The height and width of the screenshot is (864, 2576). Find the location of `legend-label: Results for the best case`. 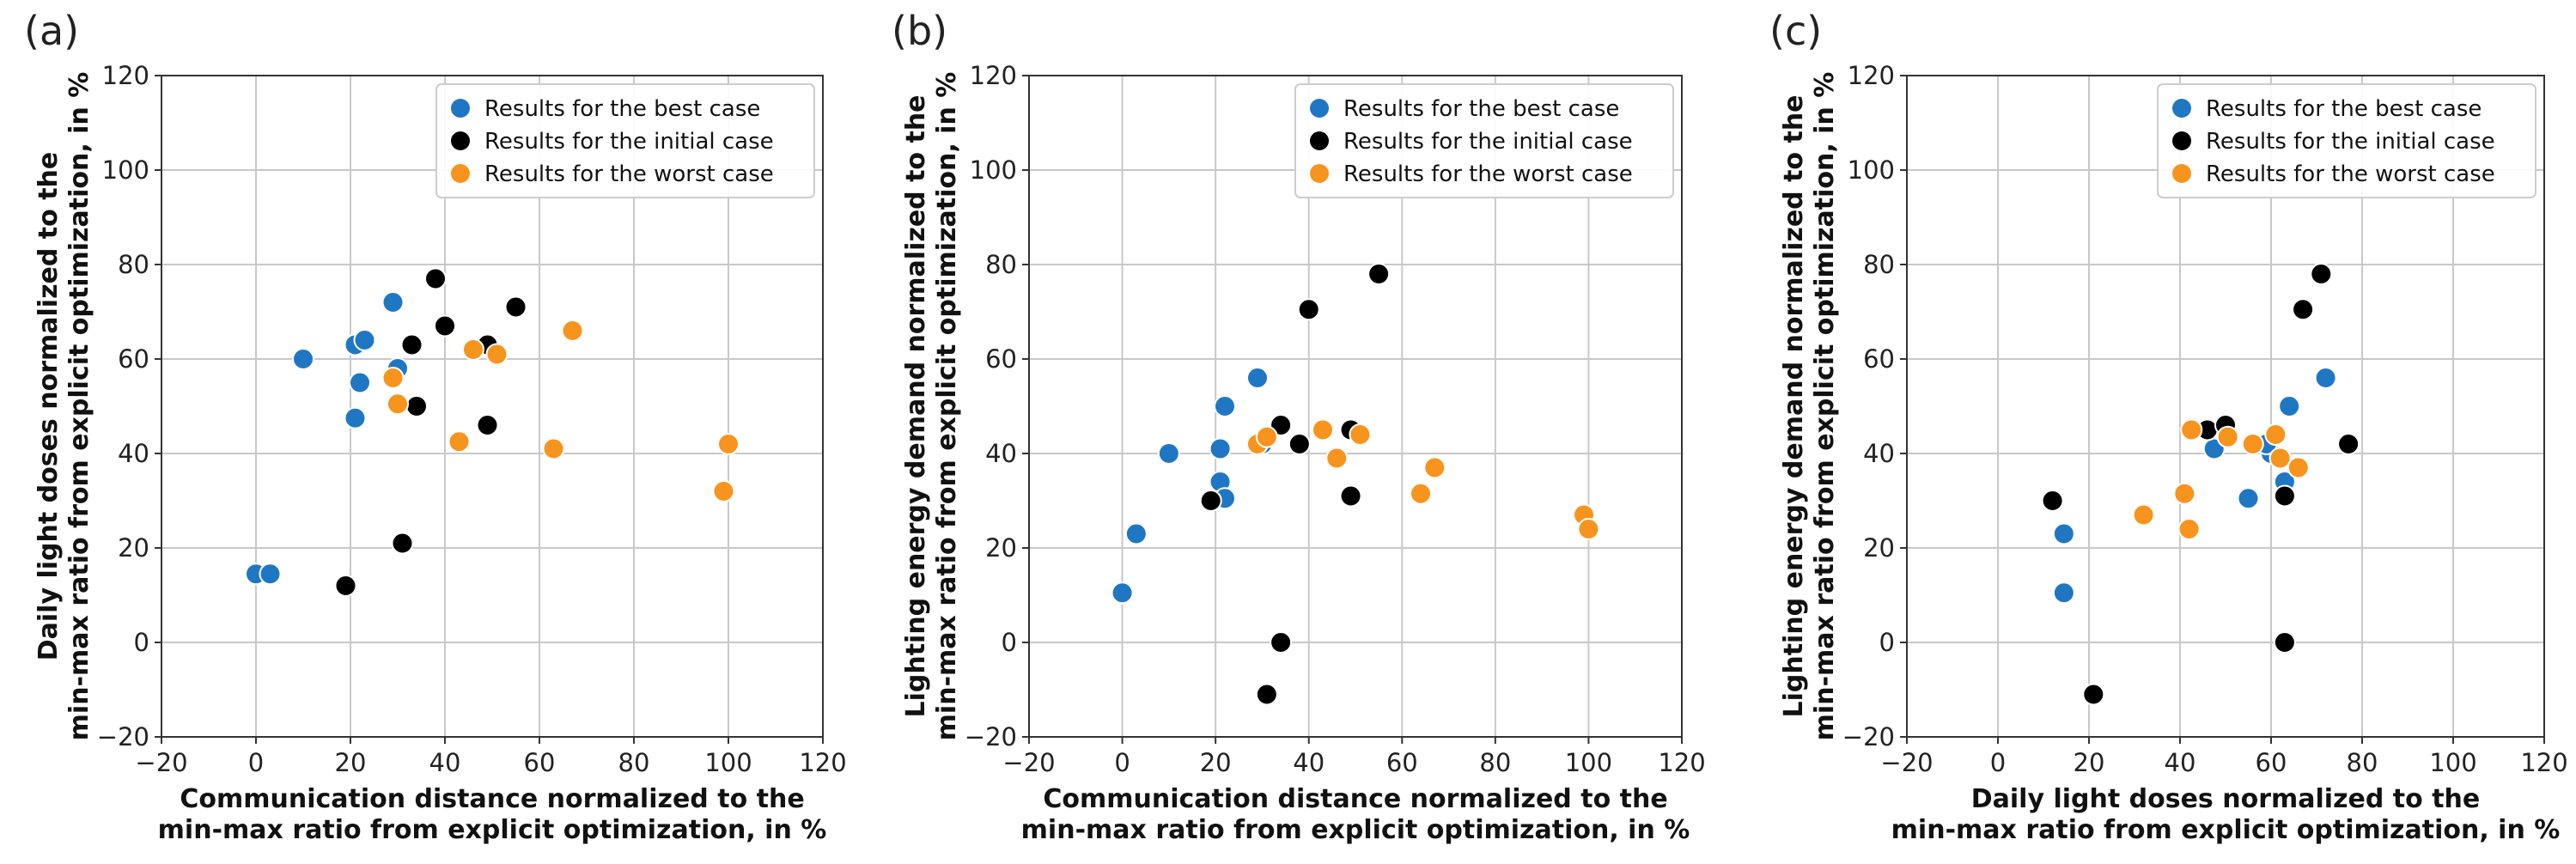

legend-label: Results for the best case is located at coordinates (2344, 109).